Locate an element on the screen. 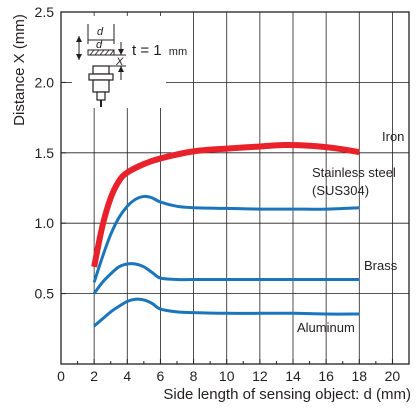  y-tick-label: 2.5 is located at coordinates (45, 12).